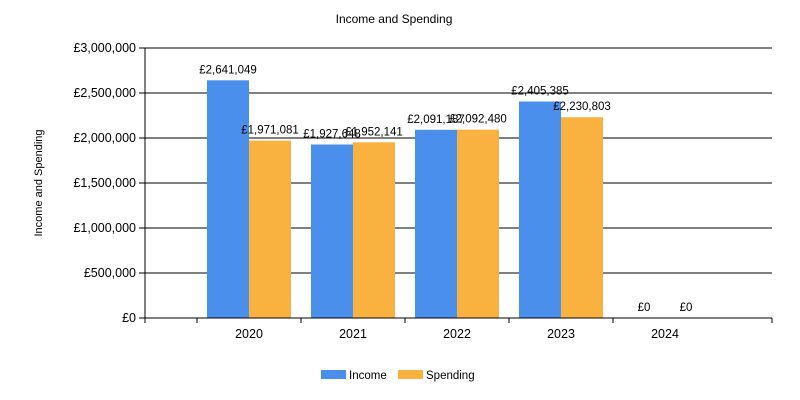 The height and width of the screenshot is (400, 800). What do you see at coordinates (644, 308) in the screenshot?
I see `data-label-income-2024: £0` at bounding box center [644, 308].